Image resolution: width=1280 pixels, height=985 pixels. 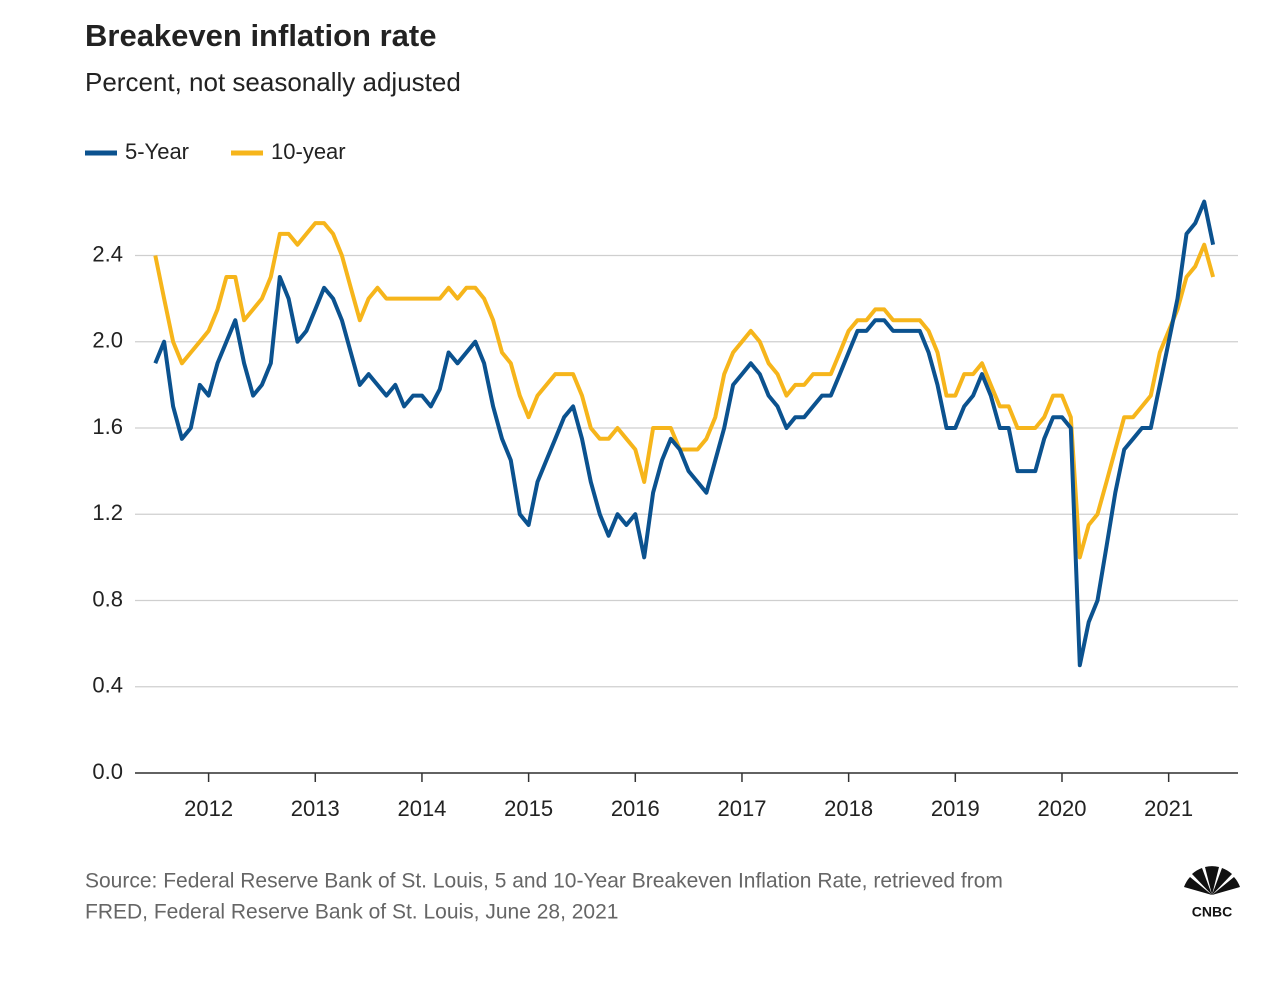 What do you see at coordinates (848, 808) in the screenshot?
I see `x-tick-label: 2018` at bounding box center [848, 808].